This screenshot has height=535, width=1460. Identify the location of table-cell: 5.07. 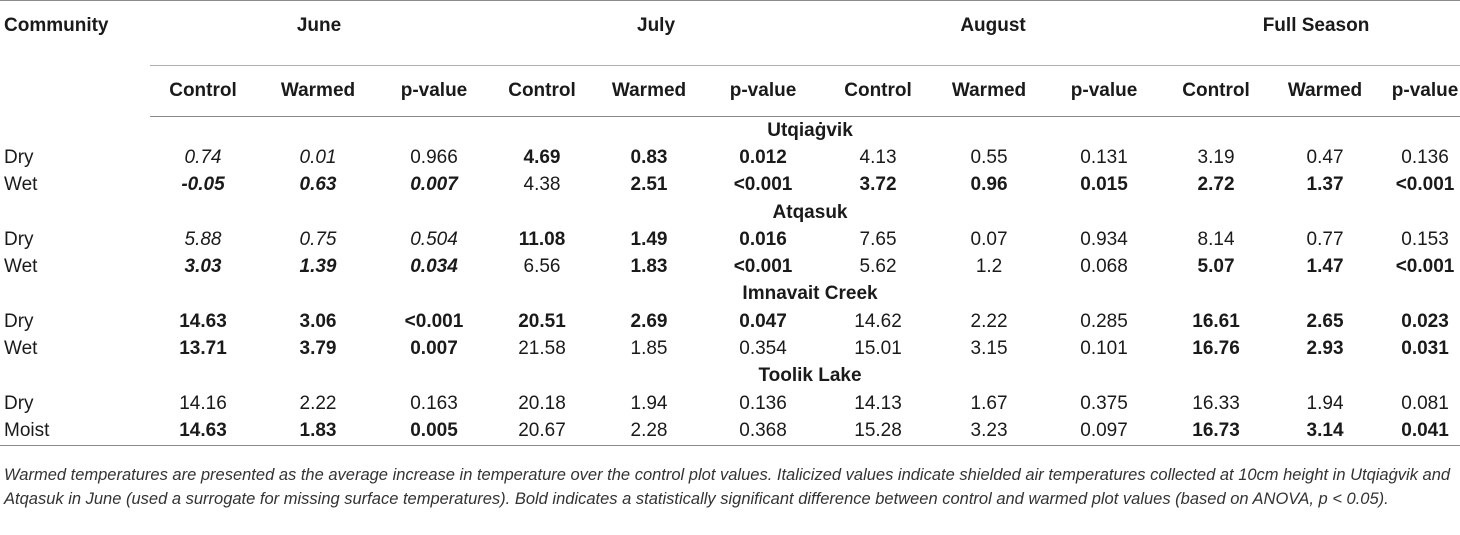
(1216, 267).